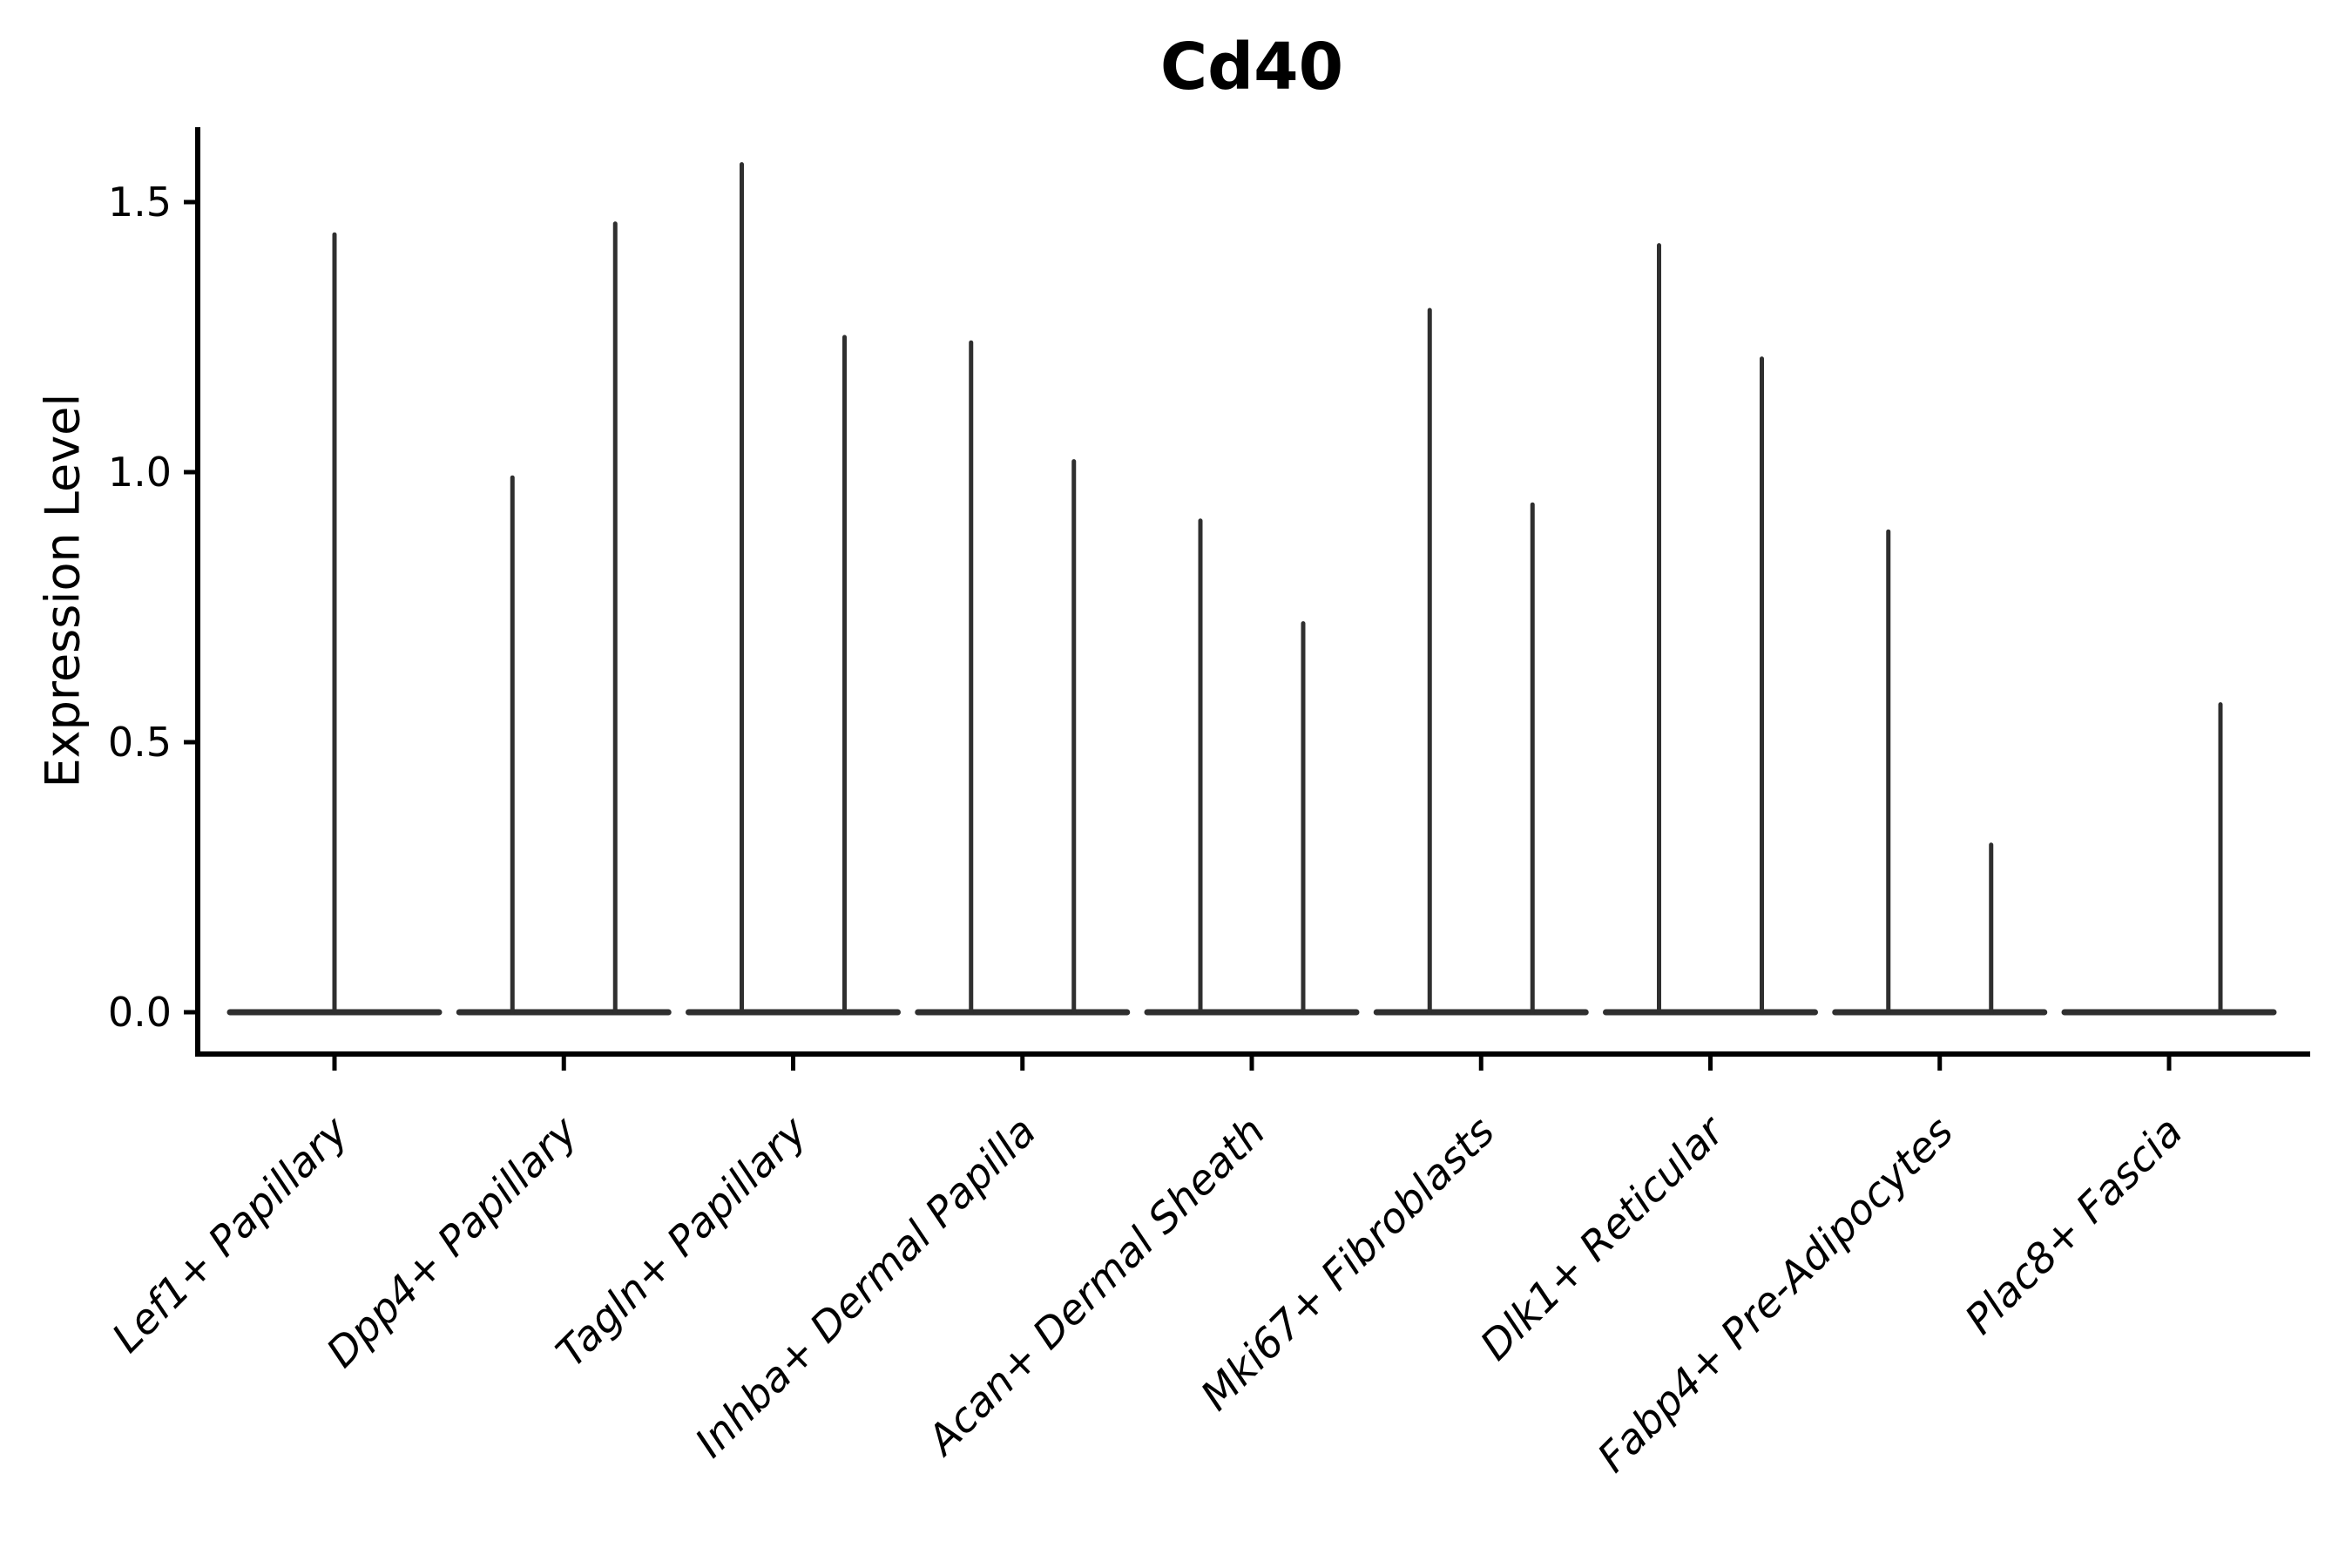  I want to click on x-tick-label: Lef1+ Papillary, so click(230, 1234).